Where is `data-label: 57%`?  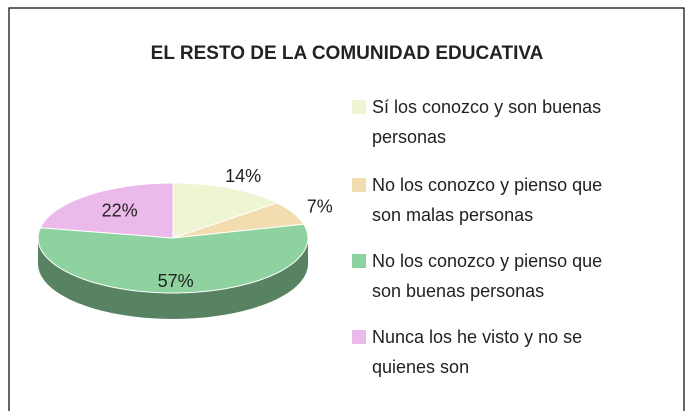 data-label: 57% is located at coordinates (176, 281).